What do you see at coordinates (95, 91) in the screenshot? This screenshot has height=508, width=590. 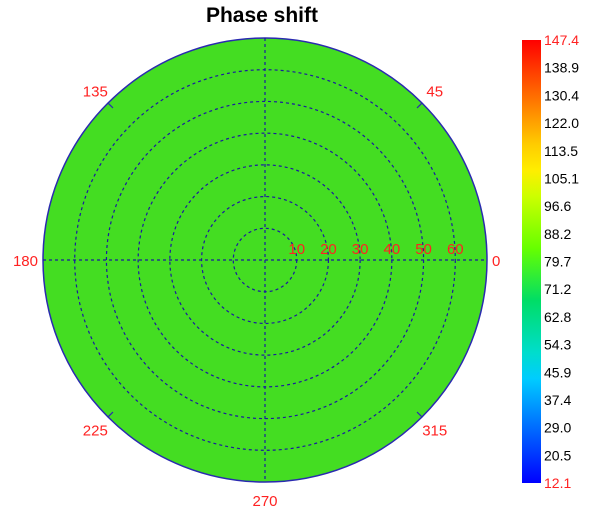 I see `angle-tick-label: 135` at bounding box center [95, 91].